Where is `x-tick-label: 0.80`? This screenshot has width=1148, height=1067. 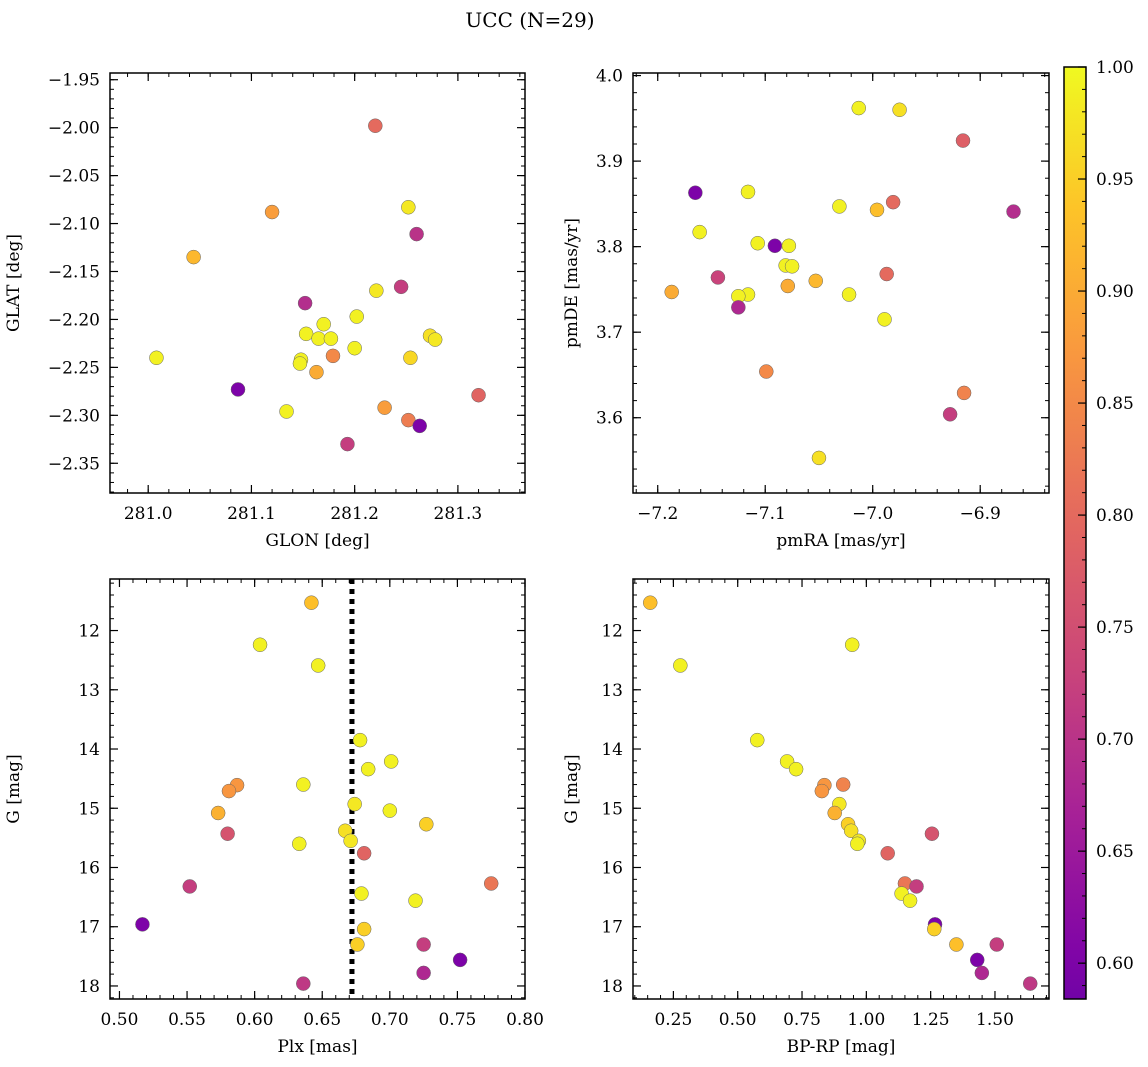 x-tick-label: 0.80 is located at coordinates (525, 1020).